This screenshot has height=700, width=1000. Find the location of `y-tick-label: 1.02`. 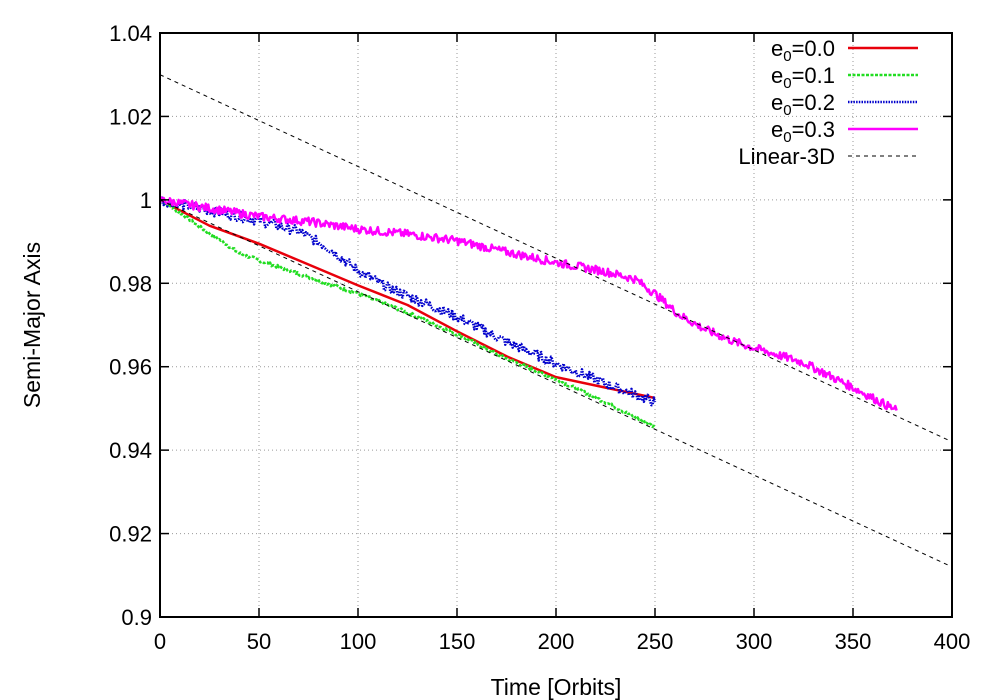

y-tick-label: 1.02 is located at coordinates (130, 116).